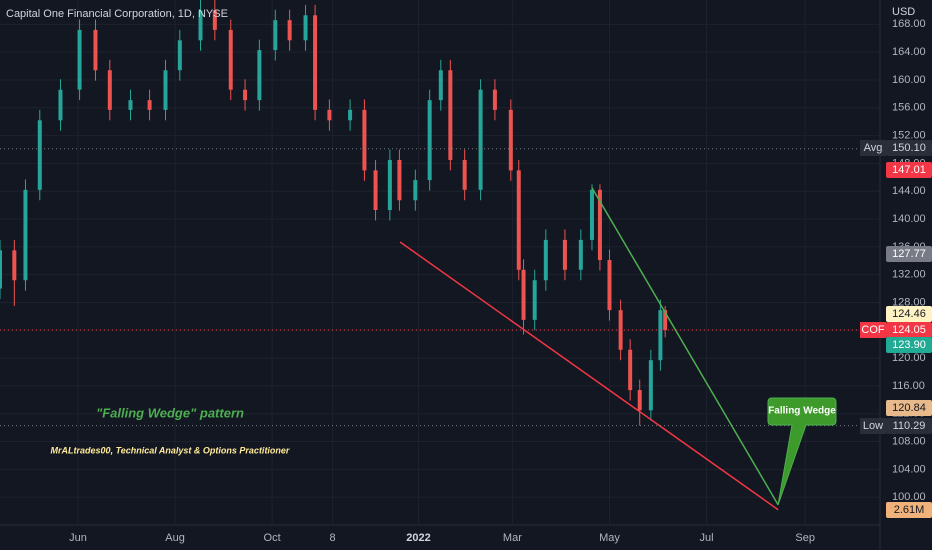 This screenshot has width=932, height=550. What do you see at coordinates (909, 80) in the screenshot?
I see `y-tick-label: 160.00` at bounding box center [909, 80].